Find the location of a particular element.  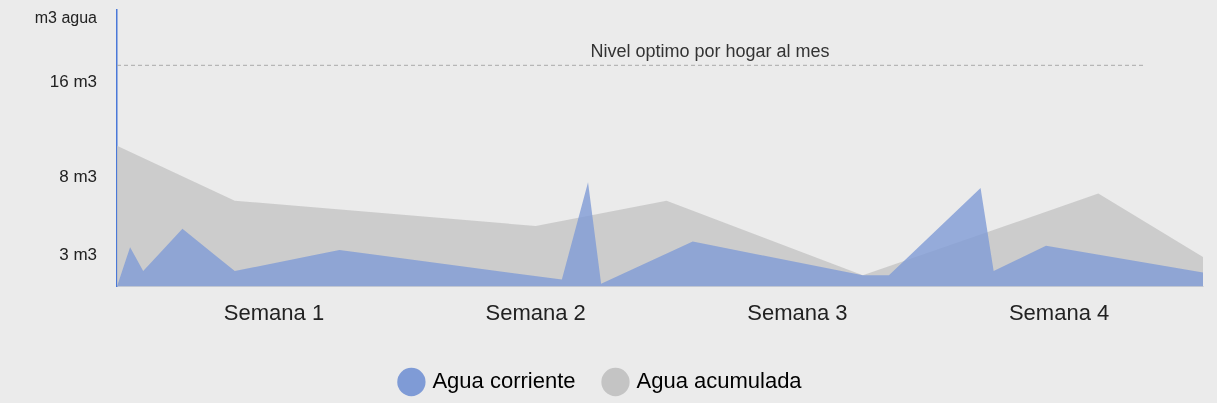

x-tick-label: Semana 2 is located at coordinates (535, 312).